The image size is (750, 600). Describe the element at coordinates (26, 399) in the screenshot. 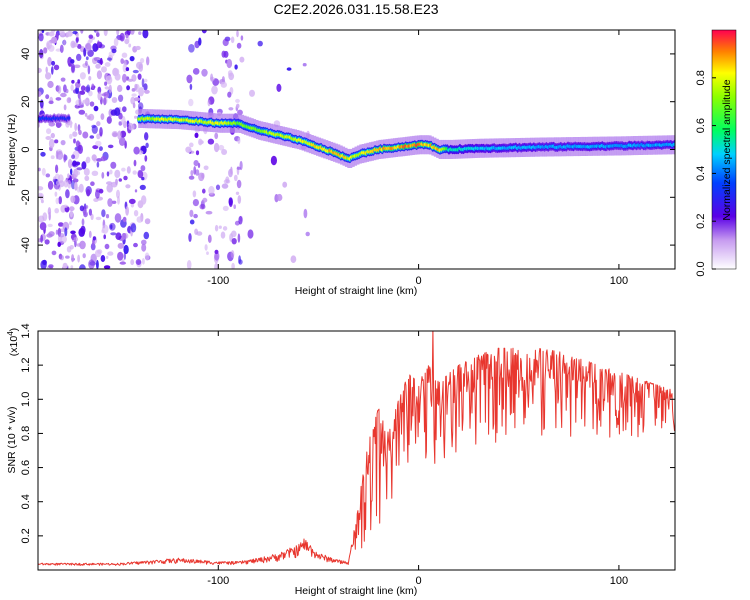

I see `y-tick-label: 1.0` at that location.